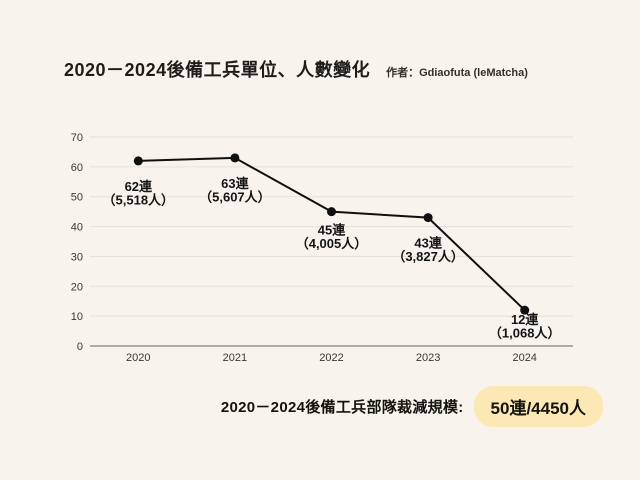 This screenshot has height=480, width=640. What do you see at coordinates (525, 333) in the screenshot?
I see `point-label-personnel: （1,068人）` at bounding box center [525, 333].